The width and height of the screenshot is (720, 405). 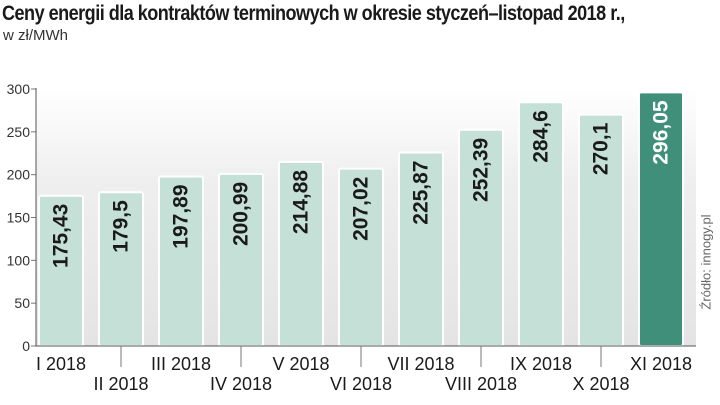 I want to click on bar-value-label: 197,89, so click(x=181, y=216).